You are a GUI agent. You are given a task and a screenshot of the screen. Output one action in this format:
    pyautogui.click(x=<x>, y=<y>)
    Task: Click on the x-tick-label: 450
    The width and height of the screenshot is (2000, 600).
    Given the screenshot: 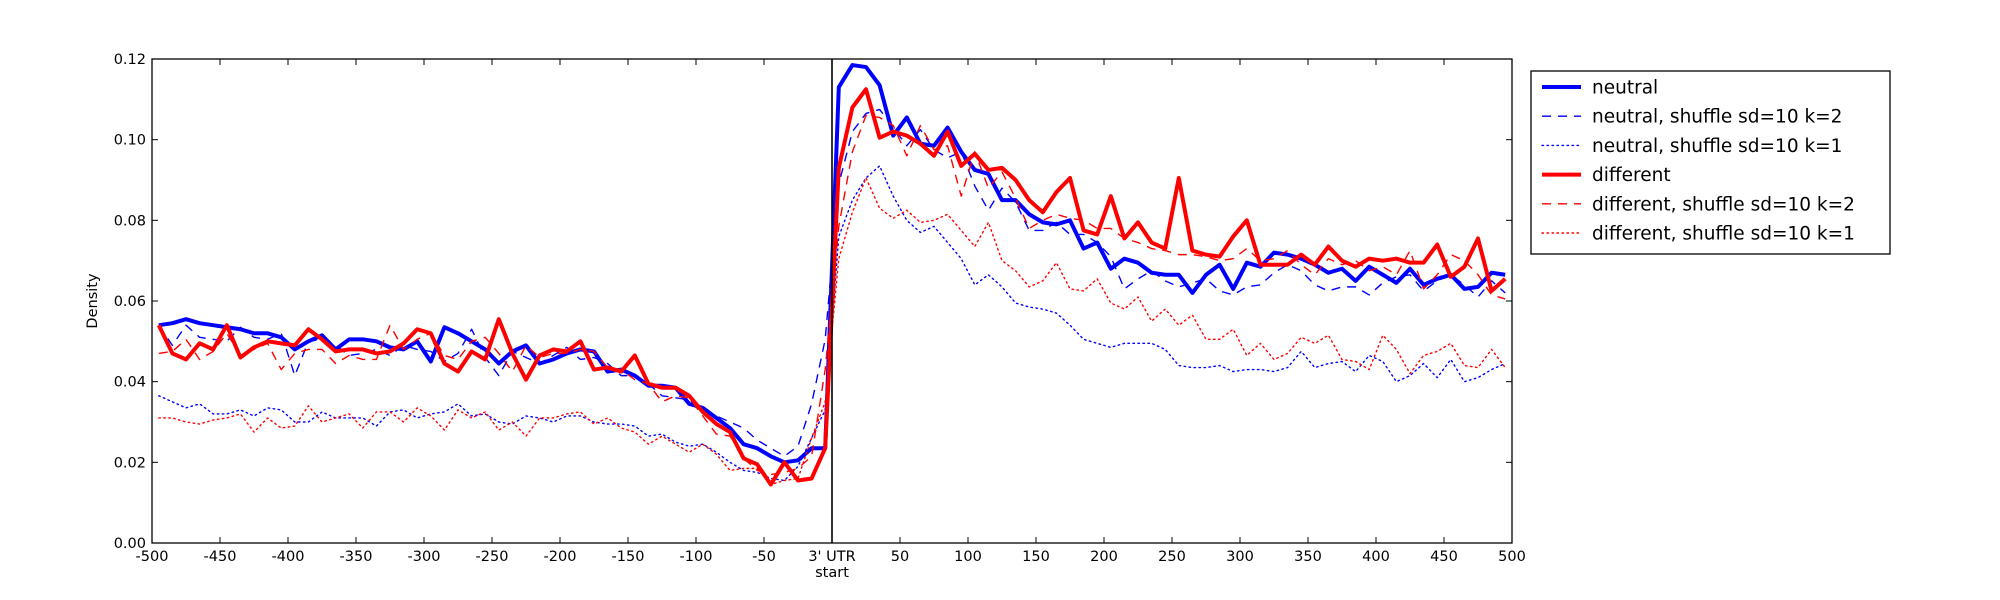 What is the action you would take?
    pyautogui.click(x=1444, y=557)
    